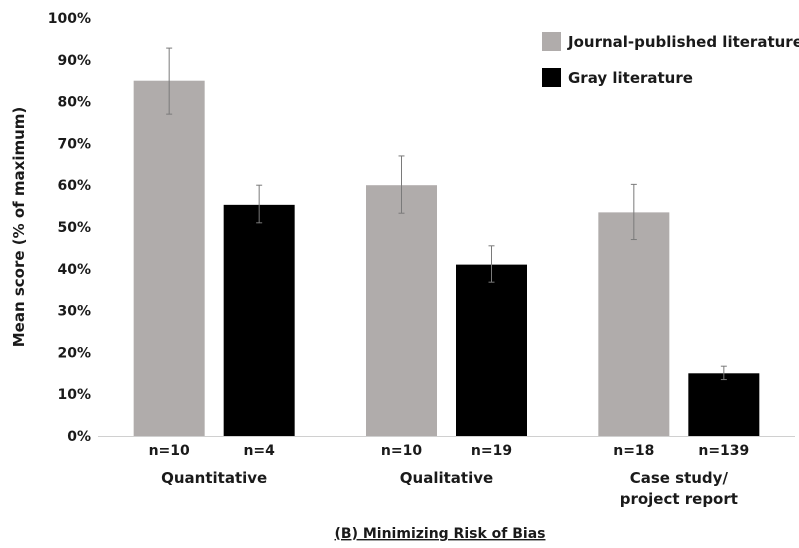 The height and width of the screenshot is (548, 799). Describe the element at coordinates (723, 451) in the screenshot. I see `n-label: n=139` at that location.